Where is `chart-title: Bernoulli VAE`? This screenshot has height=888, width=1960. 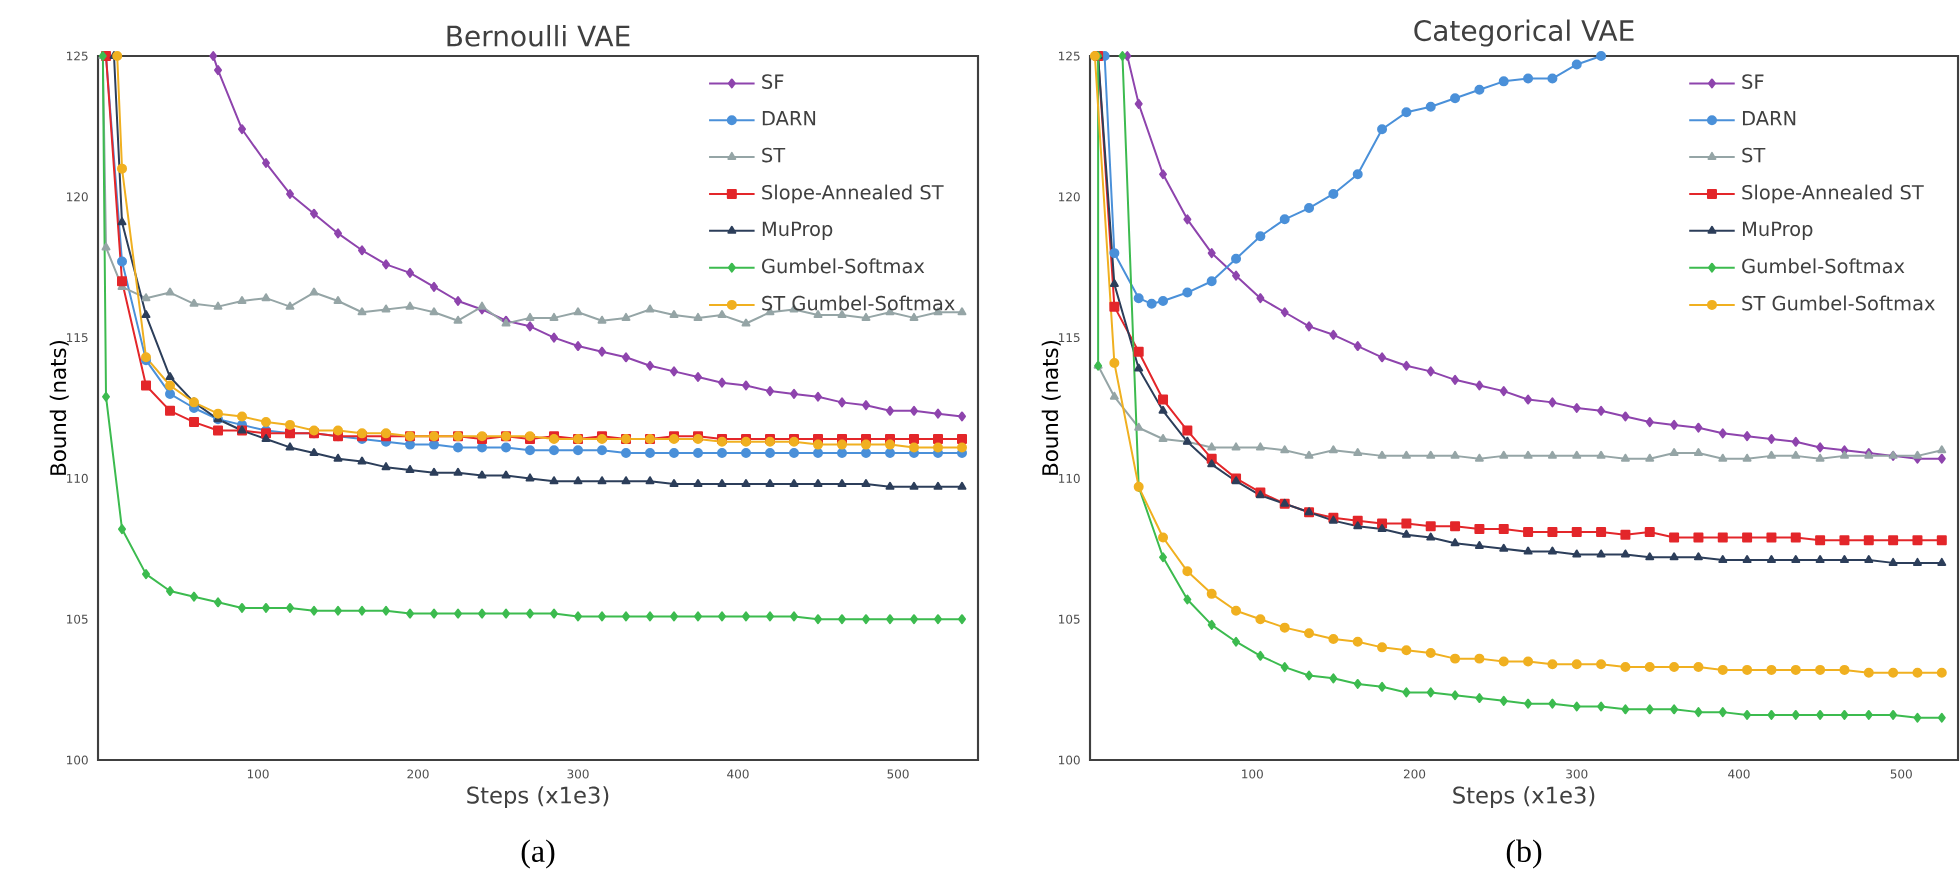 chart-title: Bernoulli VAE is located at coordinates (538, 35).